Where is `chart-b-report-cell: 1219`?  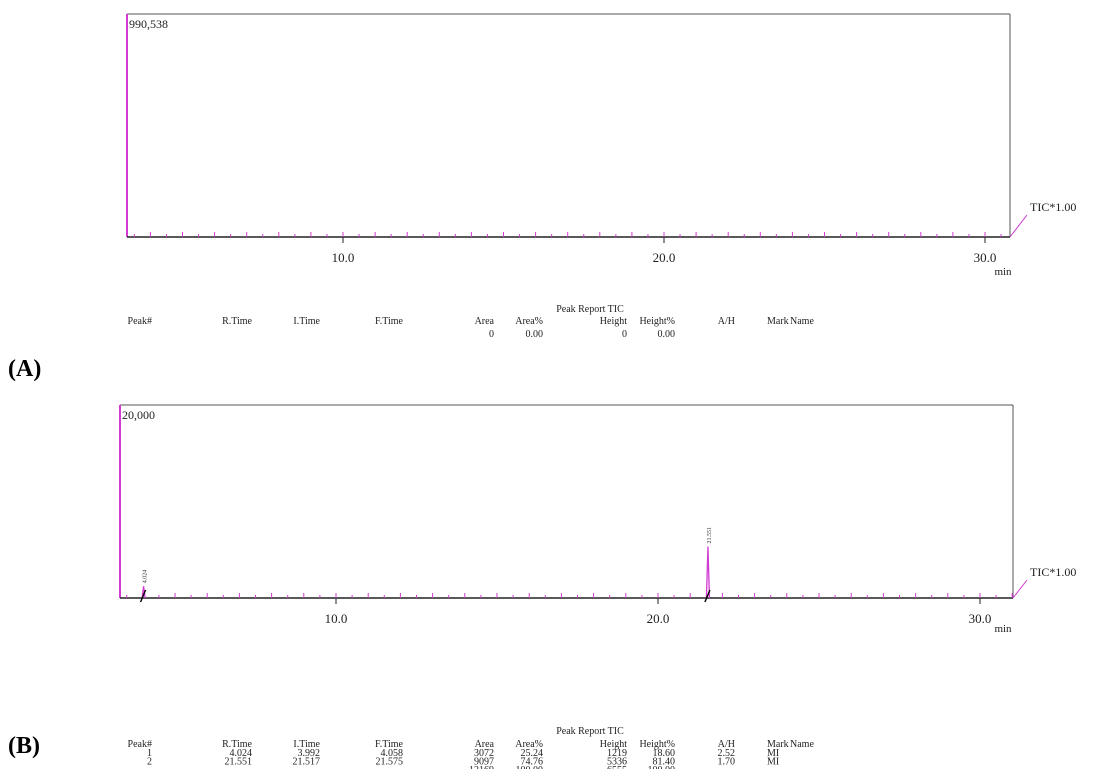 chart-b-report-cell: 1219 is located at coordinates (617, 753).